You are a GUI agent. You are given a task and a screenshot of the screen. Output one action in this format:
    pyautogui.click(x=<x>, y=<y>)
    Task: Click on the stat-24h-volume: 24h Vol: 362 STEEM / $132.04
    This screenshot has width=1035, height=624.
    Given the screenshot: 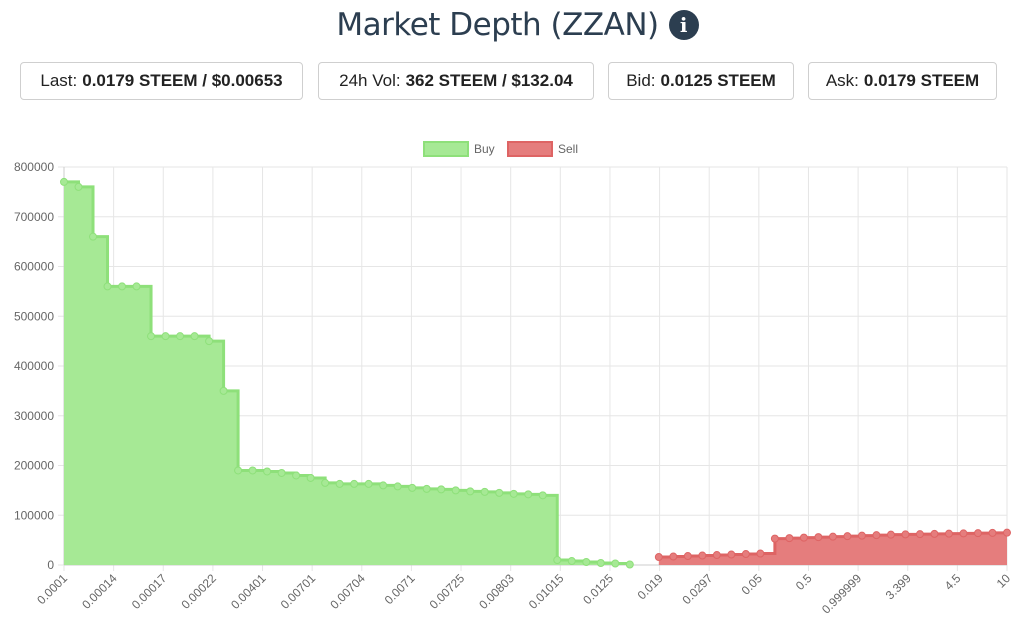 What is the action you would take?
    pyautogui.click(x=456, y=81)
    